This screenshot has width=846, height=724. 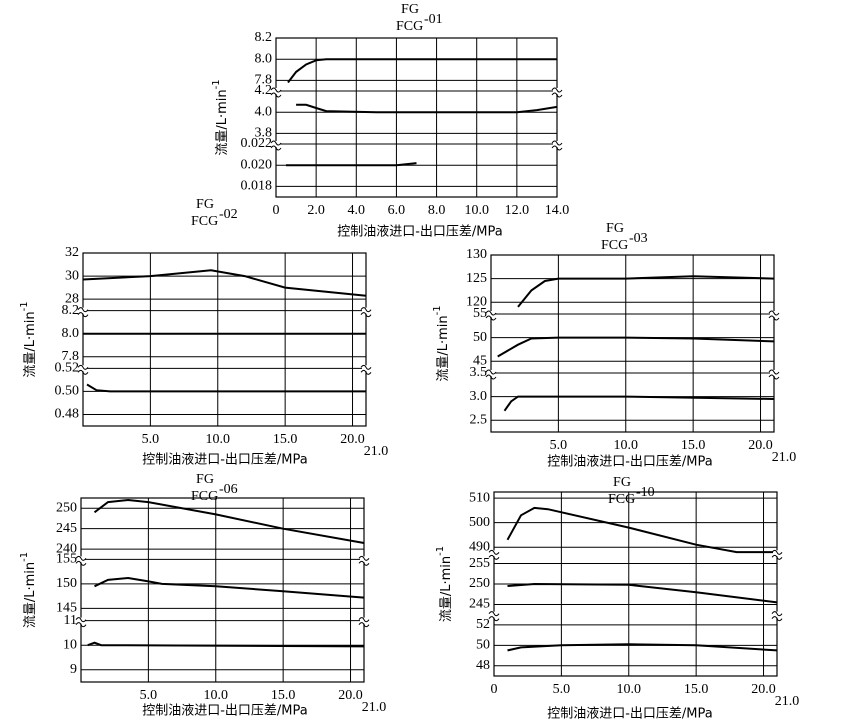 What do you see at coordinates (257, 143) in the screenshot?
I see `y-tick-label: 0.022` at bounding box center [257, 143].